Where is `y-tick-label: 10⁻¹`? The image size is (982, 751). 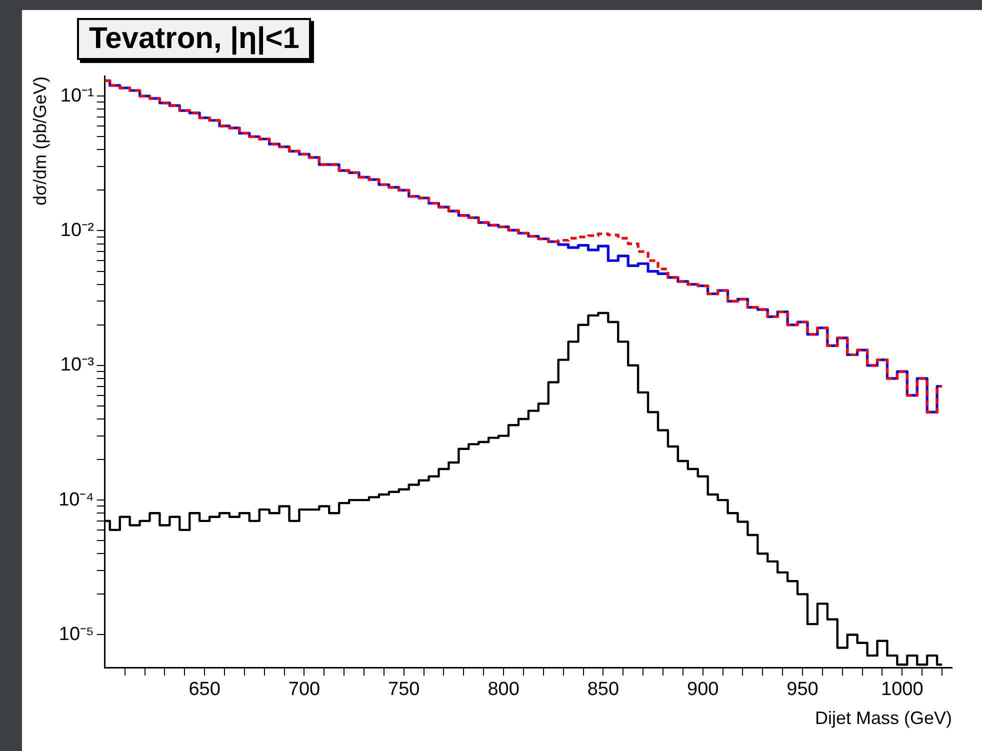 y-tick-label: 10⁻¹ is located at coordinates (77, 95).